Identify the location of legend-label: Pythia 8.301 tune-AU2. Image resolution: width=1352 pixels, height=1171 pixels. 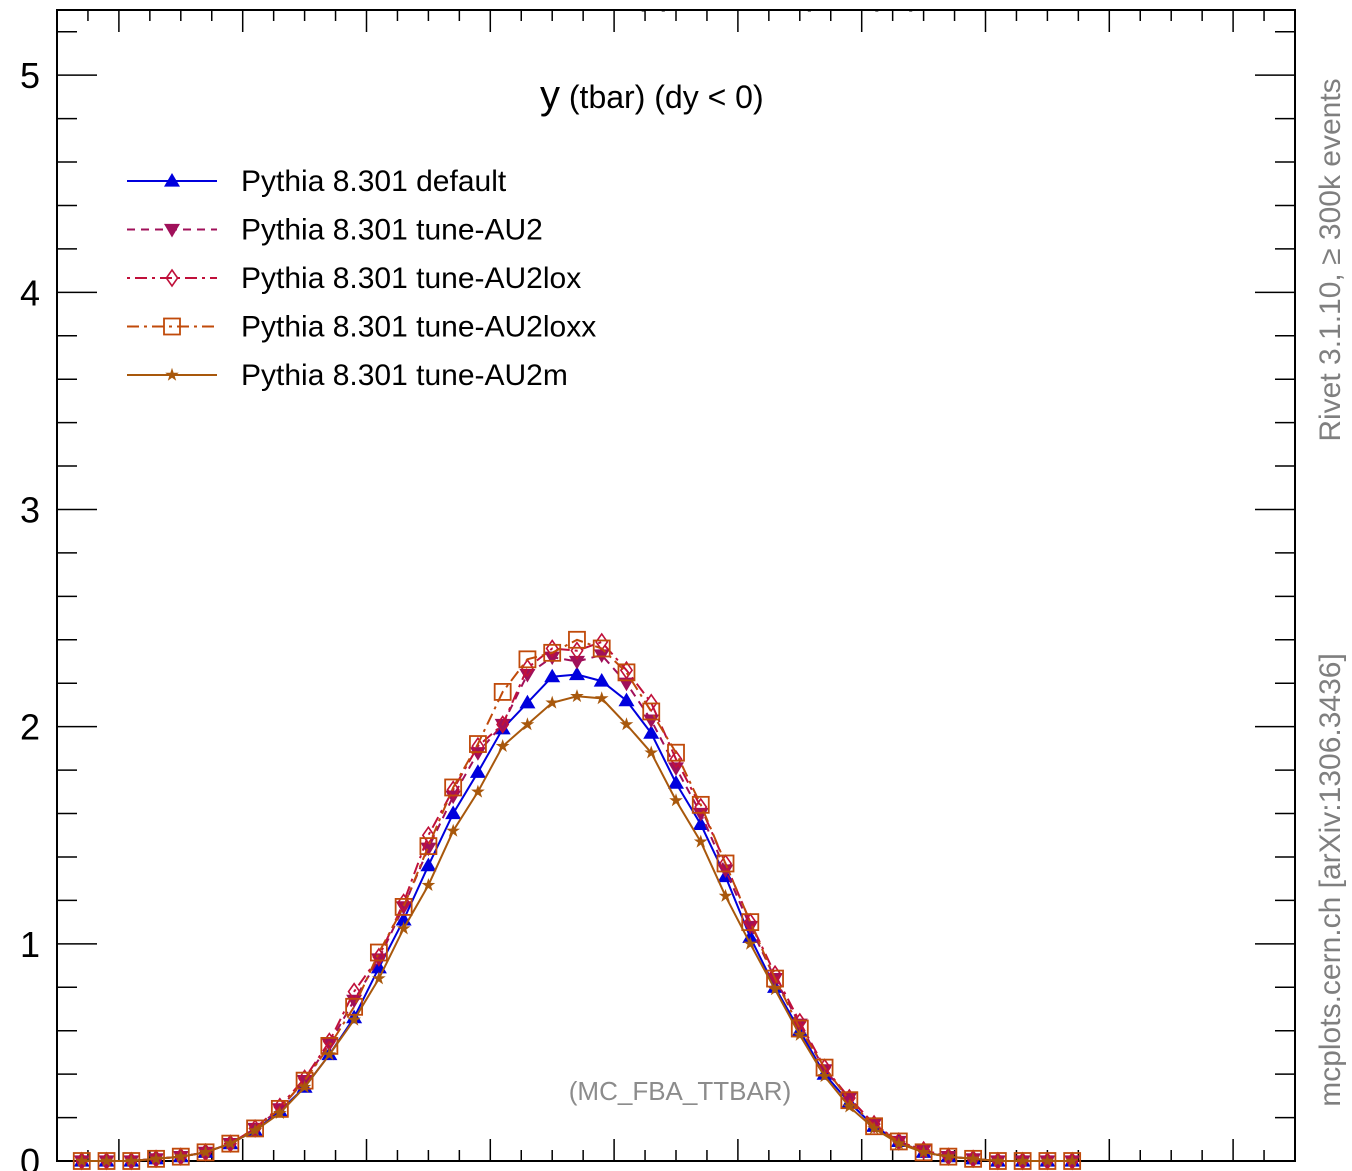
(392, 230).